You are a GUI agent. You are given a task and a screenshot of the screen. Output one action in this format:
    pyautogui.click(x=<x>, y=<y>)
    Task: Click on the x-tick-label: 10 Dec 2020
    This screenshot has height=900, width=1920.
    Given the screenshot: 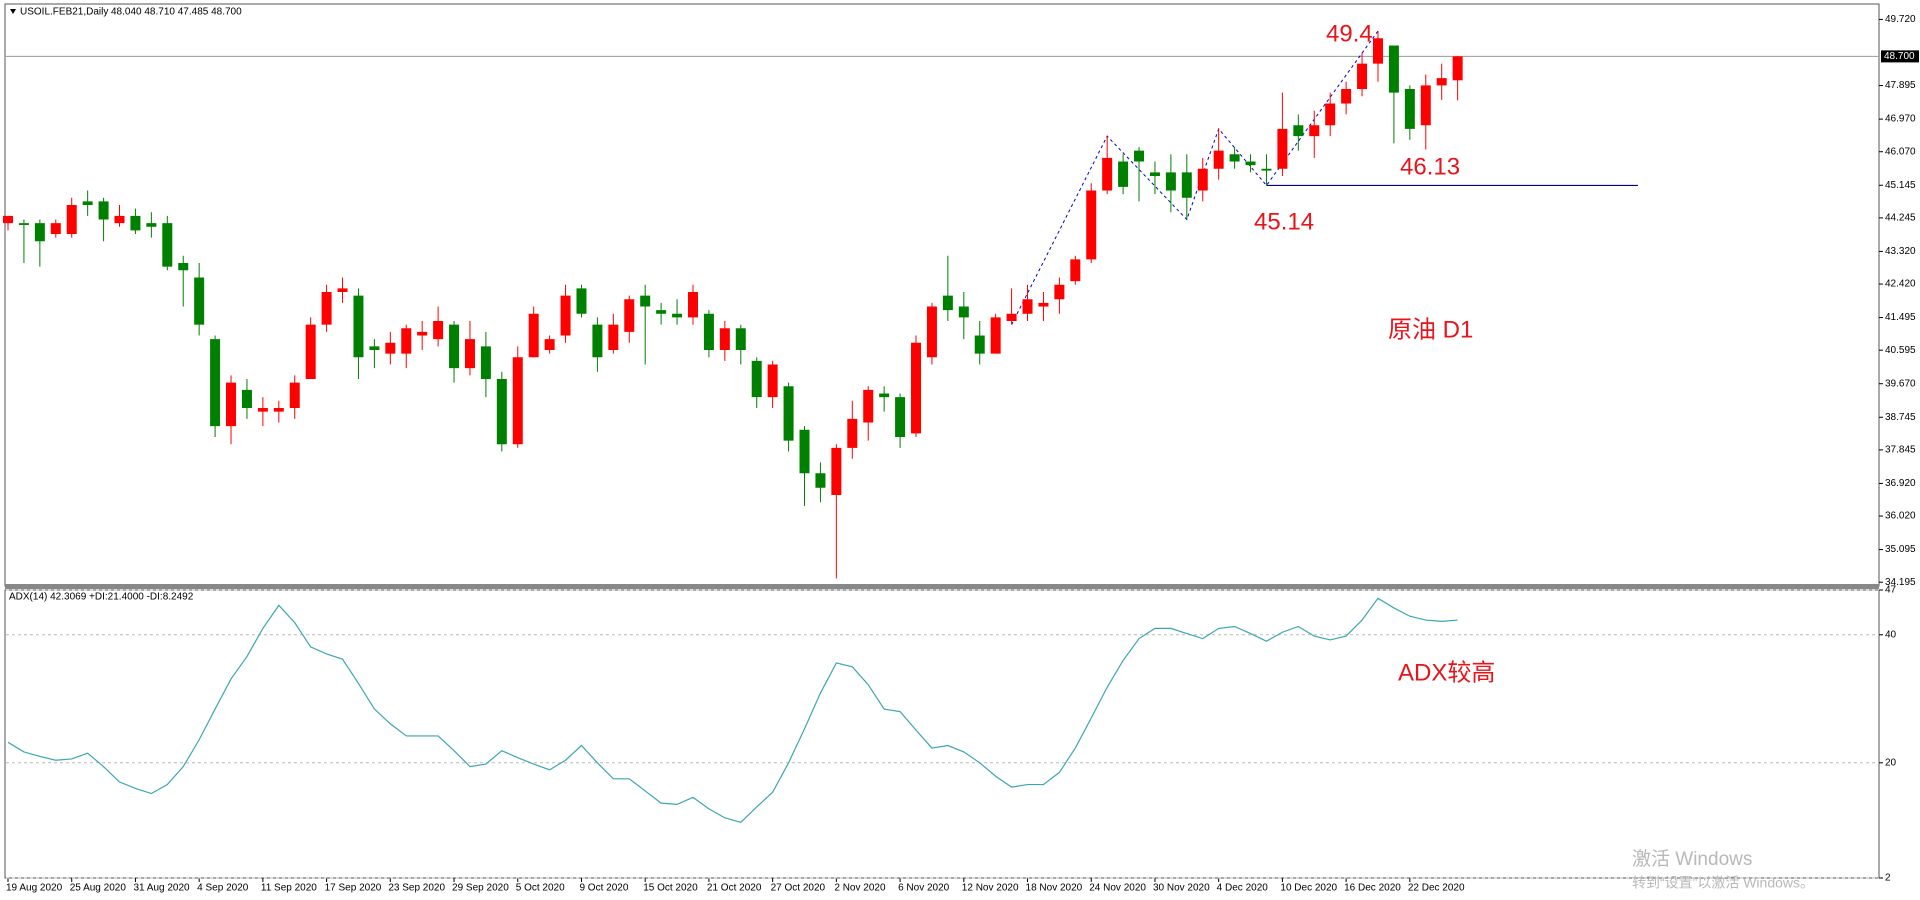 What is the action you would take?
    pyautogui.click(x=1308, y=888)
    